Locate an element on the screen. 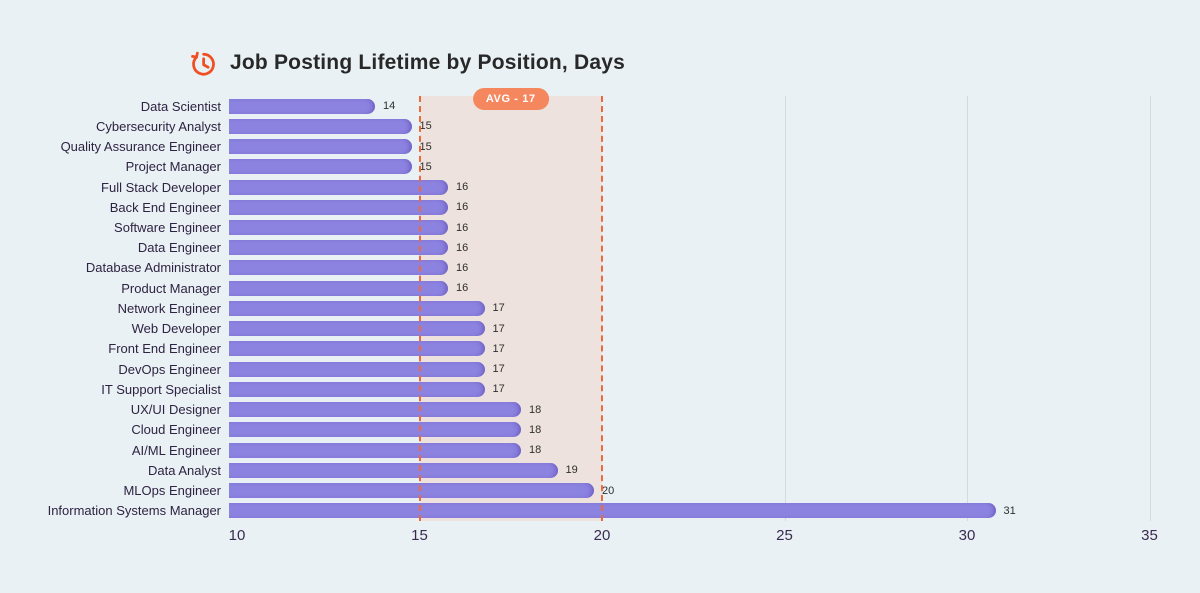  y-axis-label: Product Manager is located at coordinates (171, 288).